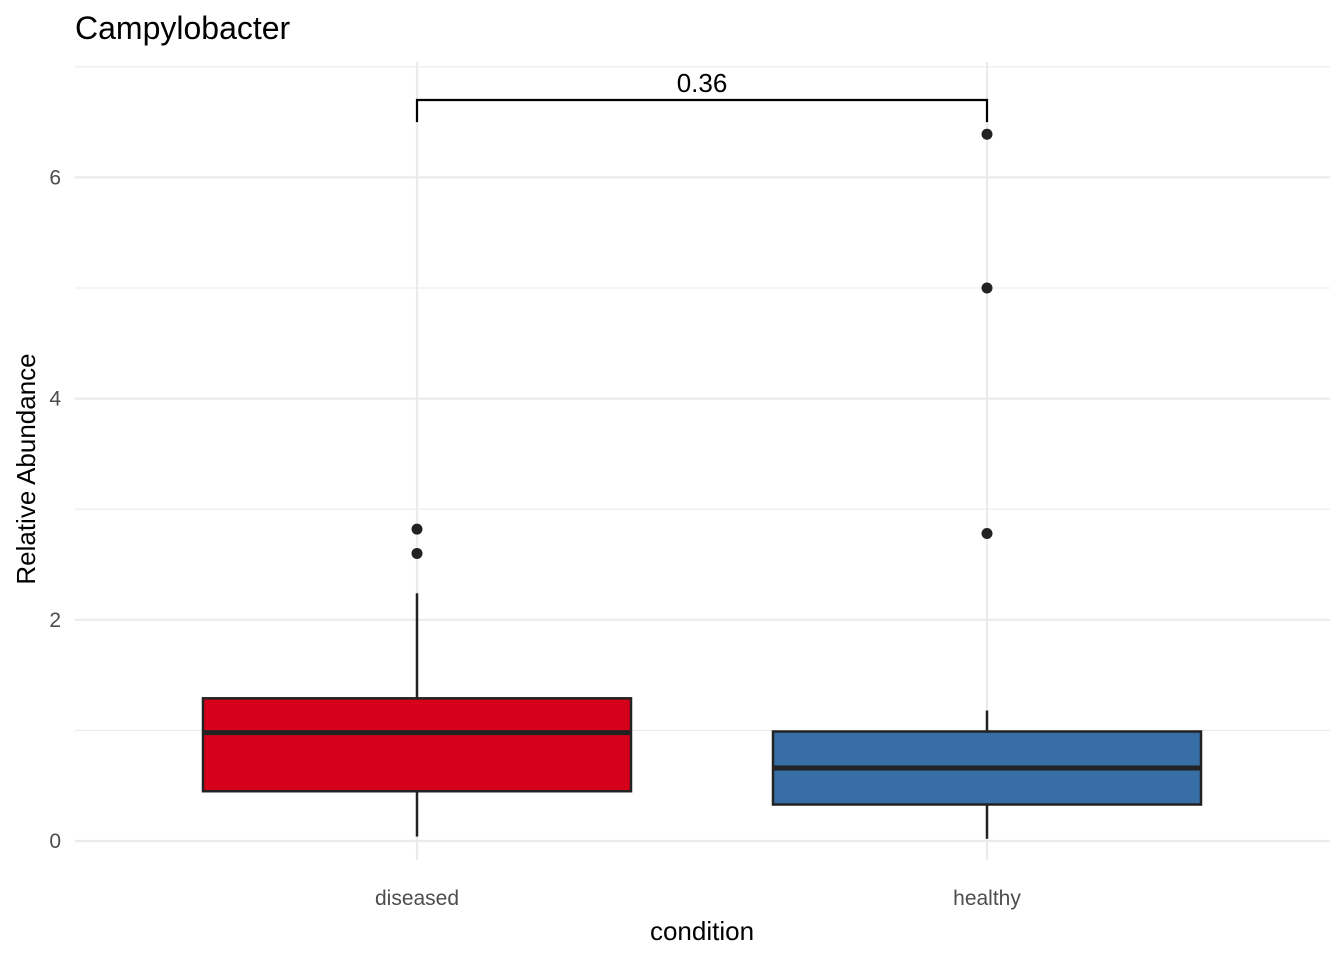 The width and height of the screenshot is (1344, 960). I want to click on x-axis-title: condition, so click(702, 931).